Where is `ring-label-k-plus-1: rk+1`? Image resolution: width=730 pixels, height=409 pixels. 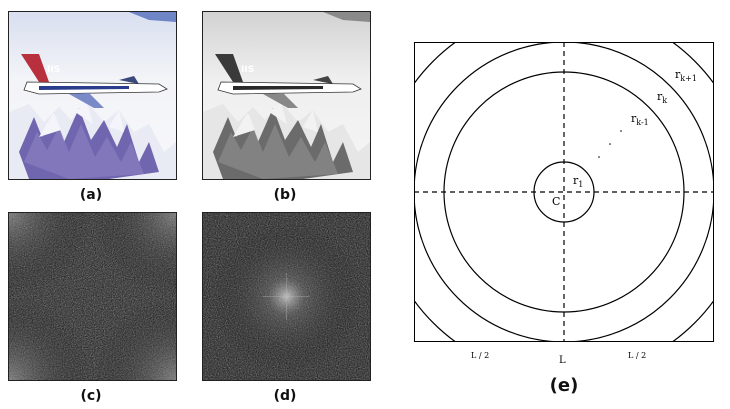
ring-label-k-plus-1: rk+1 is located at coordinates (686, 75).